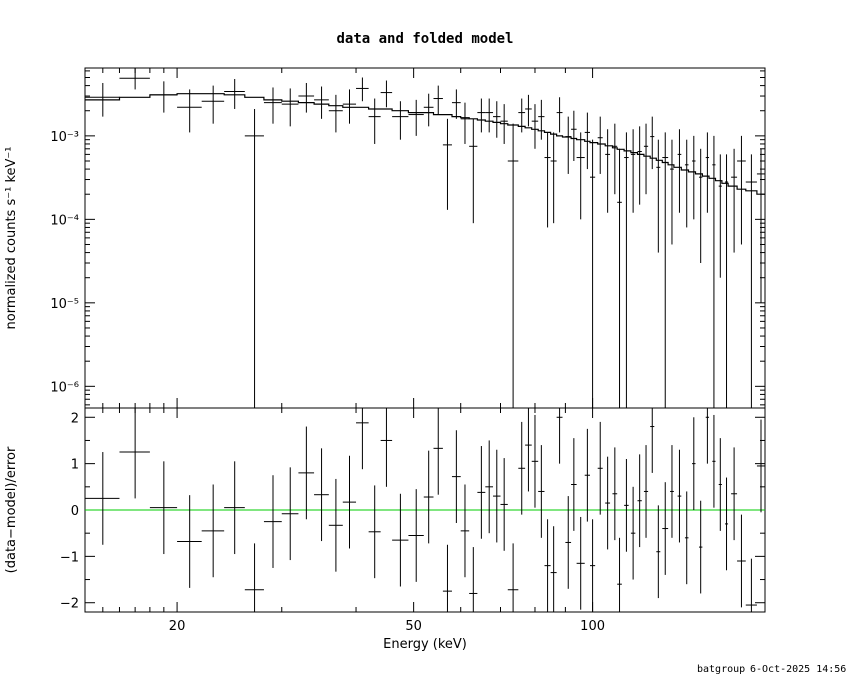 Image resolution: width=850 pixels, height=680 pixels. I want to click on x-axis-label: Energy (keV), so click(425, 644).